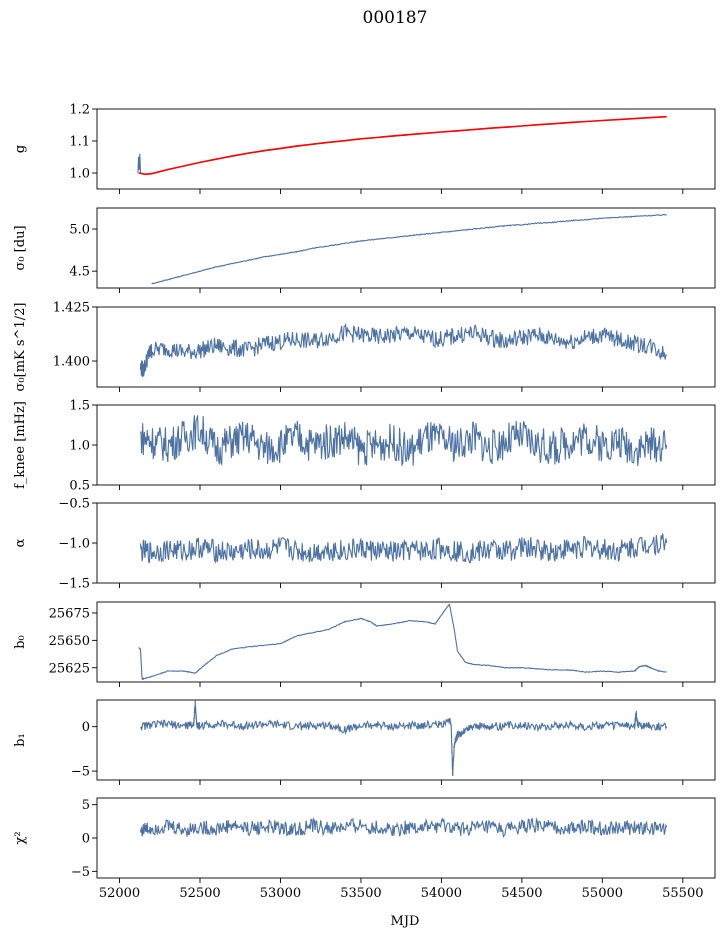 Image resolution: width=725 pixels, height=936 pixels. I want to click on axes-frame-sigma0-du, so click(406, 248).